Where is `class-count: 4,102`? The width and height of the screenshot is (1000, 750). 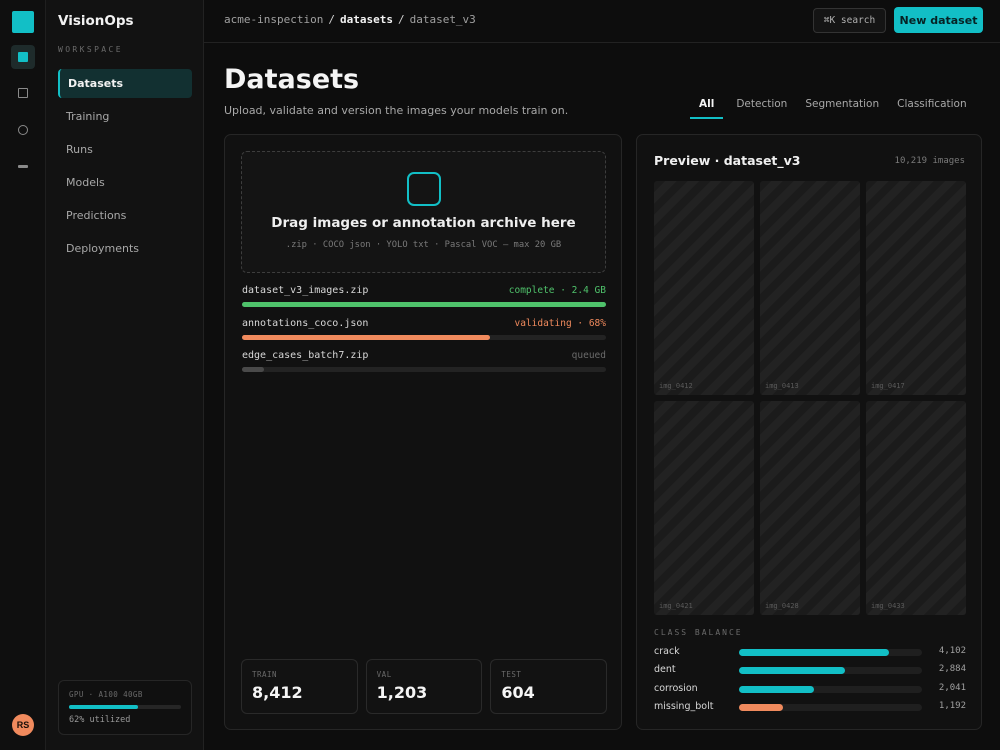
class-count: 4,102 is located at coordinates (952, 651).